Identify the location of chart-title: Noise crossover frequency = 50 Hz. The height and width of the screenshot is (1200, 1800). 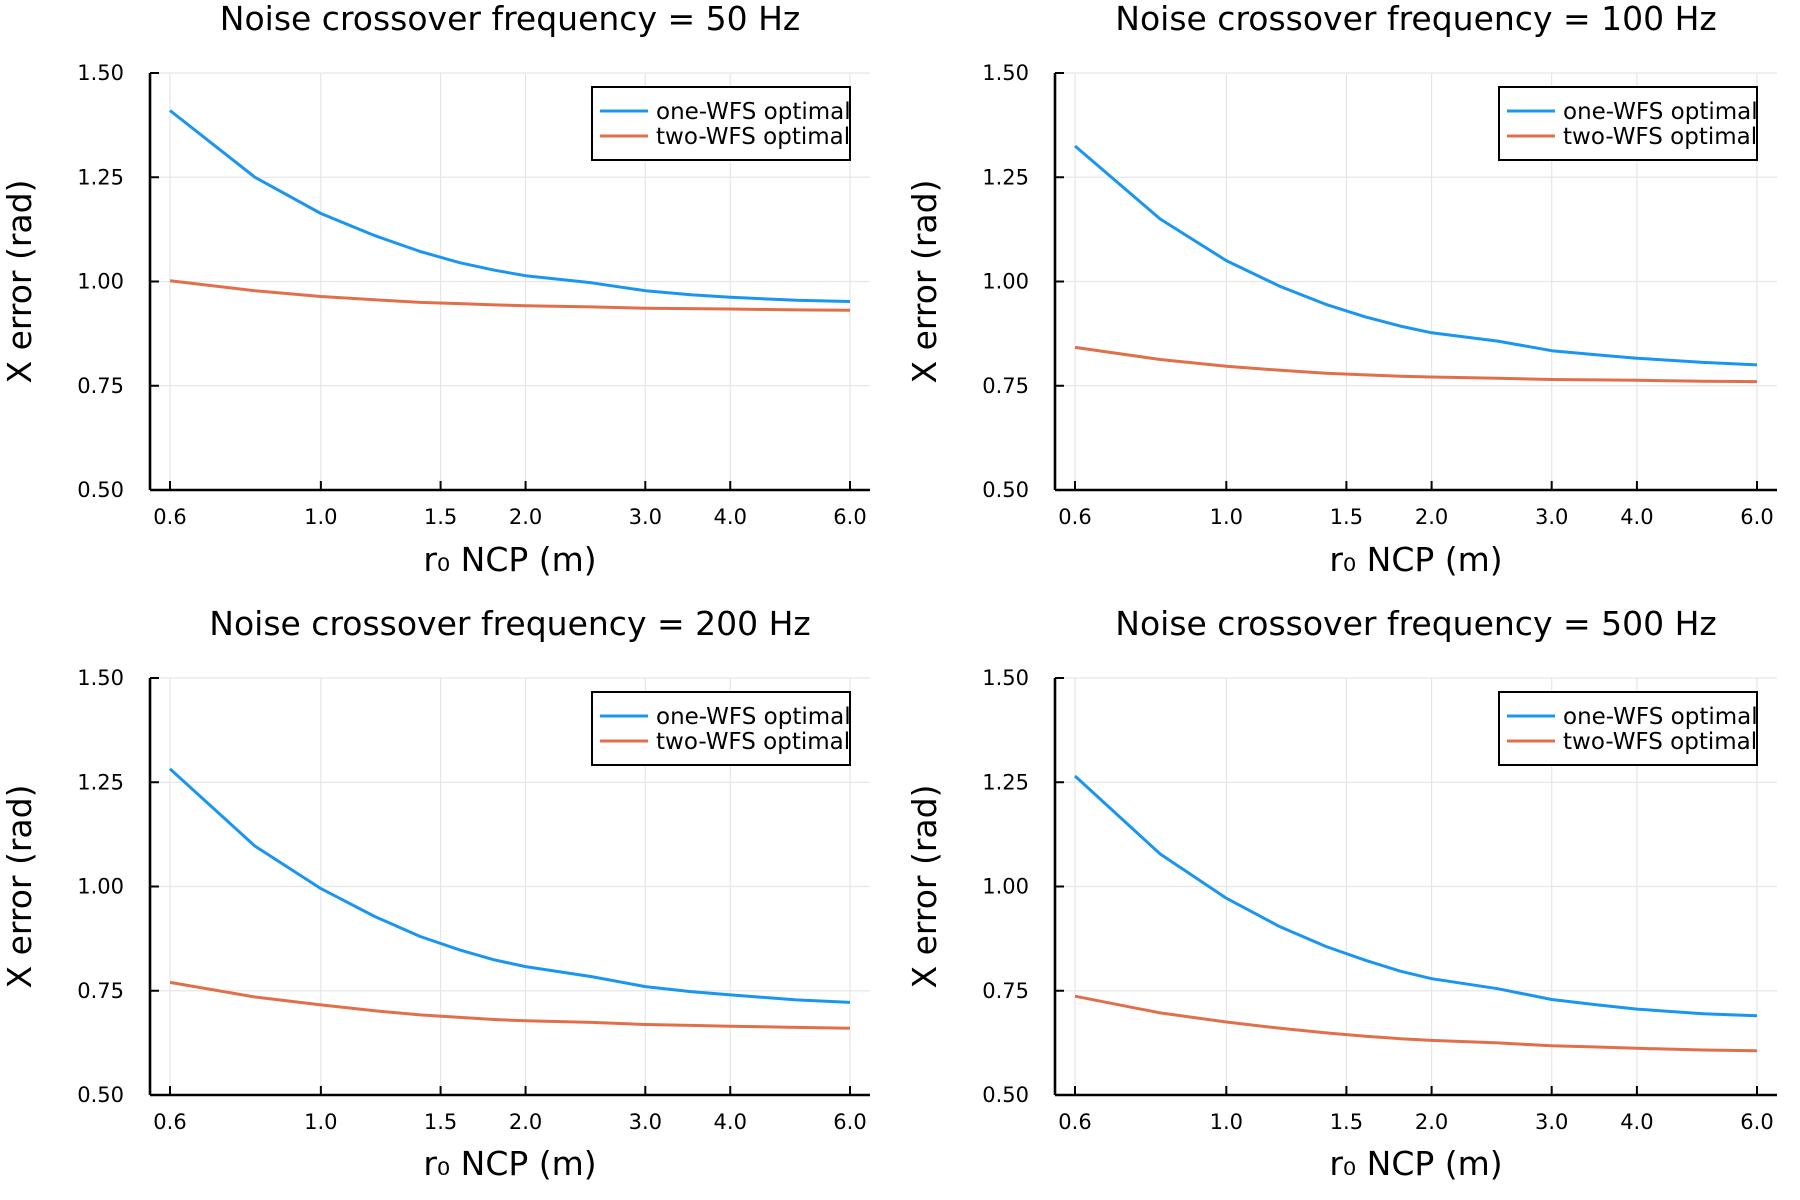
(510, 19).